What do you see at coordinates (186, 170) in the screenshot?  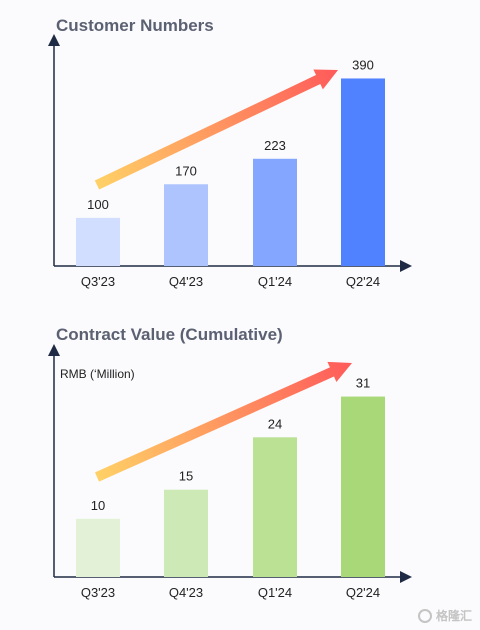 I see `data-label: 170` at bounding box center [186, 170].